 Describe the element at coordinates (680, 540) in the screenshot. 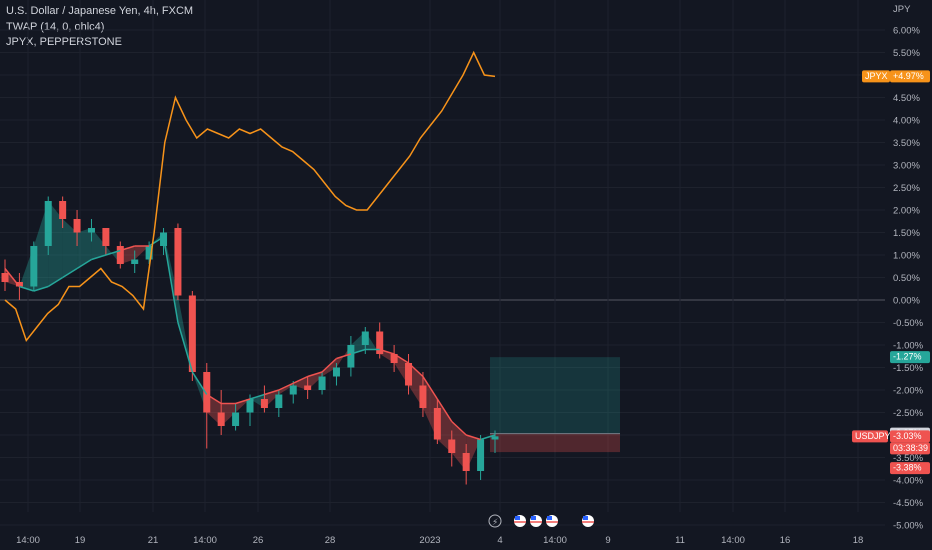

I see `x-tick-label: 11` at that location.